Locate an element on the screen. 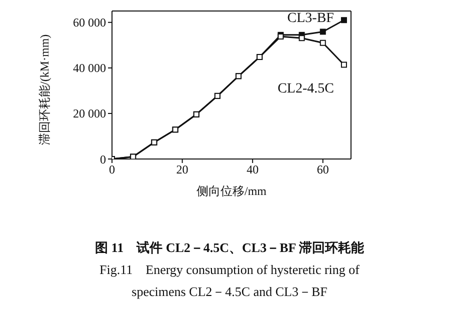  x-axis-title: 侧向位移/mm is located at coordinates (232, 191).